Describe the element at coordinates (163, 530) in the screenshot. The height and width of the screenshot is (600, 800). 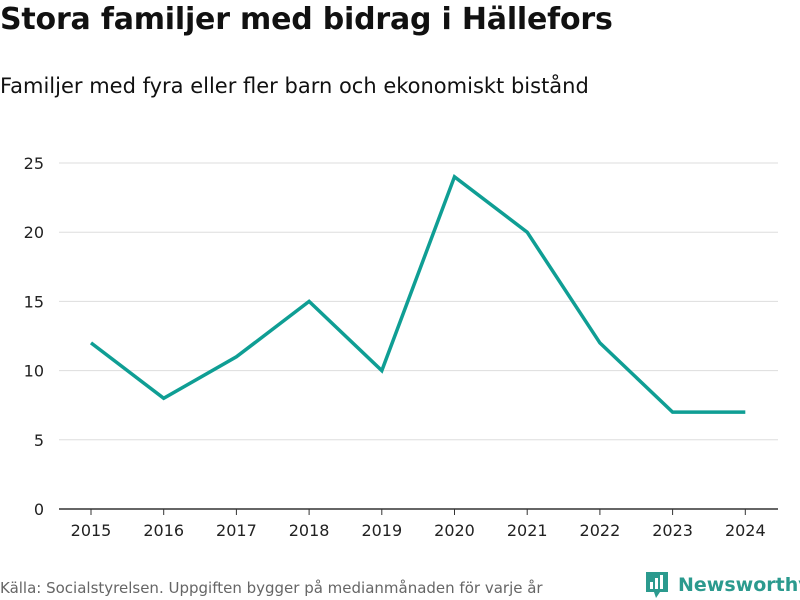
I see `x-tick-label: 2016` at that location.